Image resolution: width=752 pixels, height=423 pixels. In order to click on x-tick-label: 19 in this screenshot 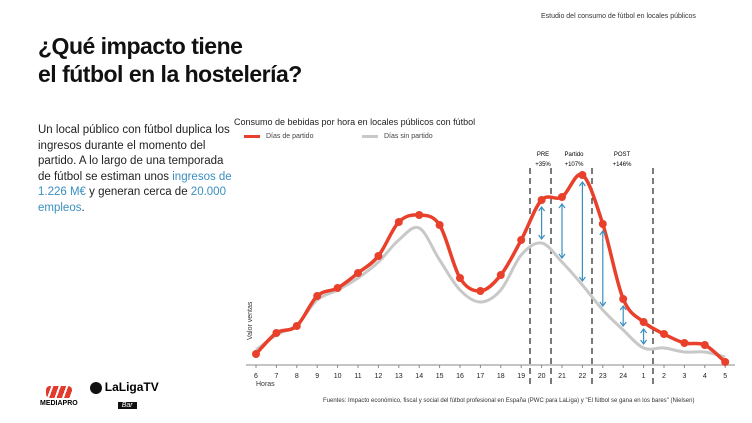, I will do `click(521, 376)`.